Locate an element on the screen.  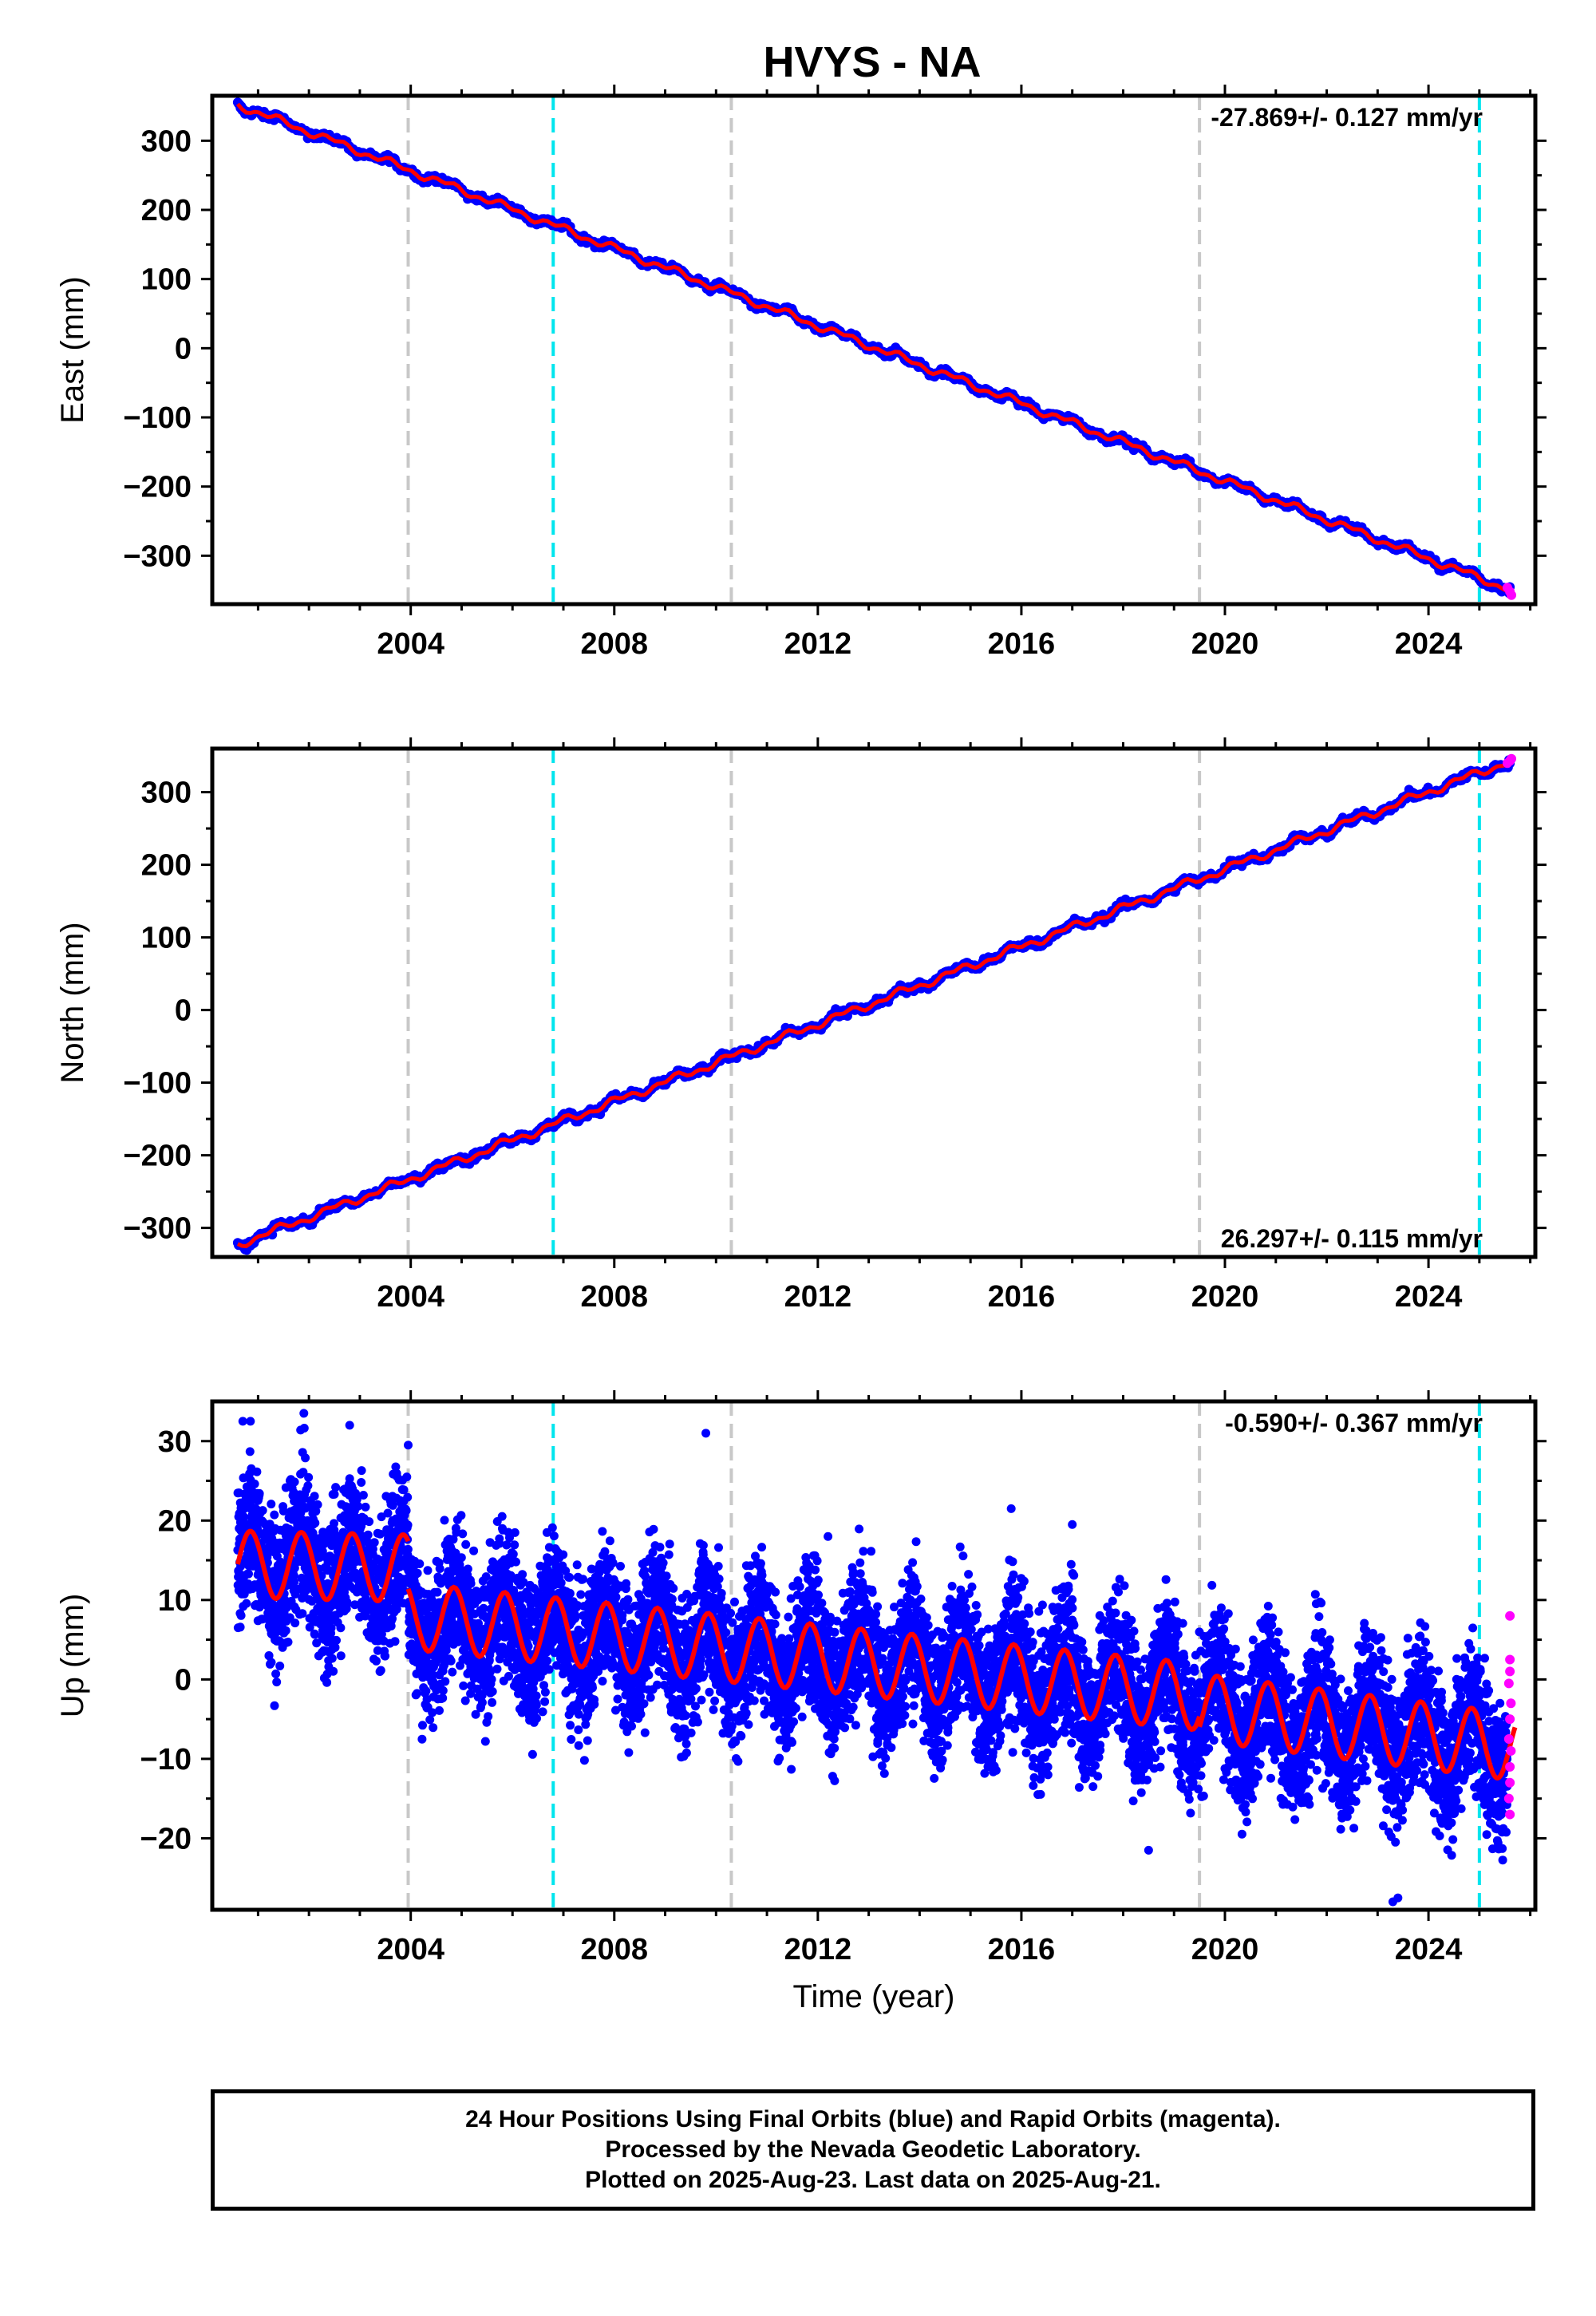
rate-label: -27.869+/- 0.127 mm/yr is located at coordinates (1347, 117).